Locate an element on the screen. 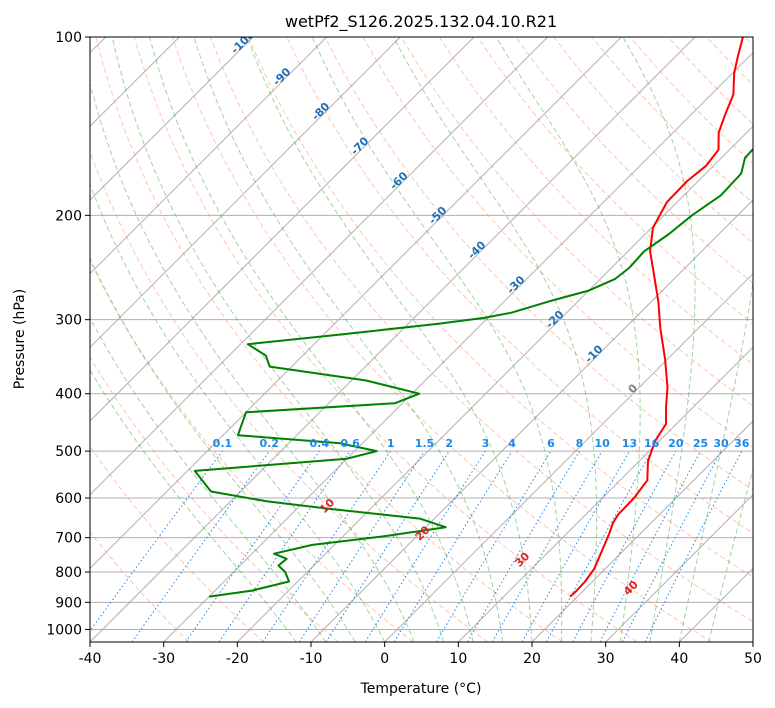 Image resolution: width=775 pixels, height=708 pixels. mixing-ratio-label: 20 is located at coordinates (676, 443).